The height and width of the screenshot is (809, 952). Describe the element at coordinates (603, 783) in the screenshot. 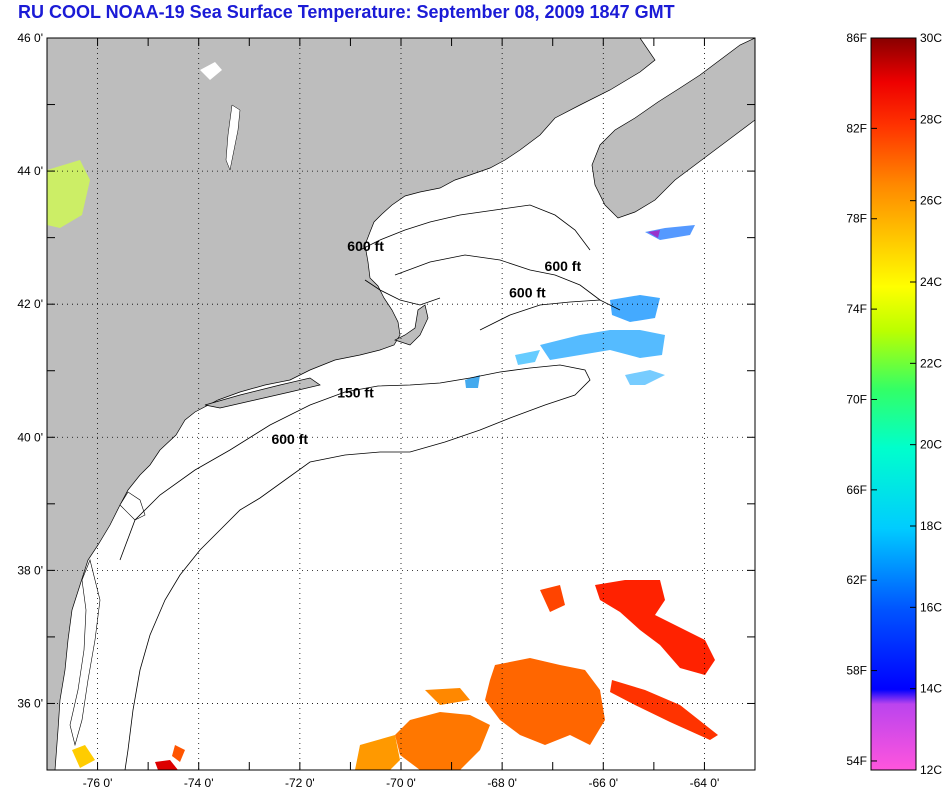

I see `lon-tick-label: -66 0'` at that location.